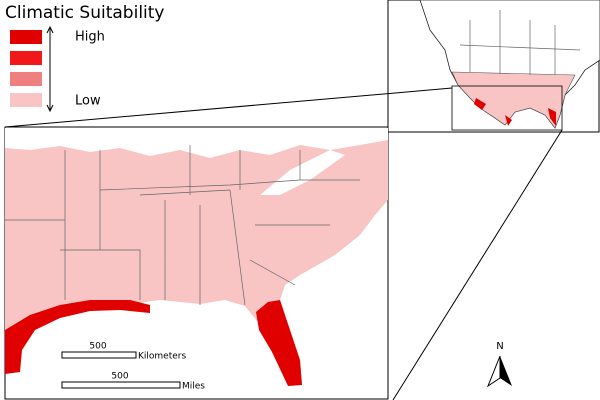 The height and width of the screenshot is (400, 600). What do you see at coordinates (85, 13) in the screenshot?
I see `legend-title: Climatic Suitability` at bounding box center [85, 13].